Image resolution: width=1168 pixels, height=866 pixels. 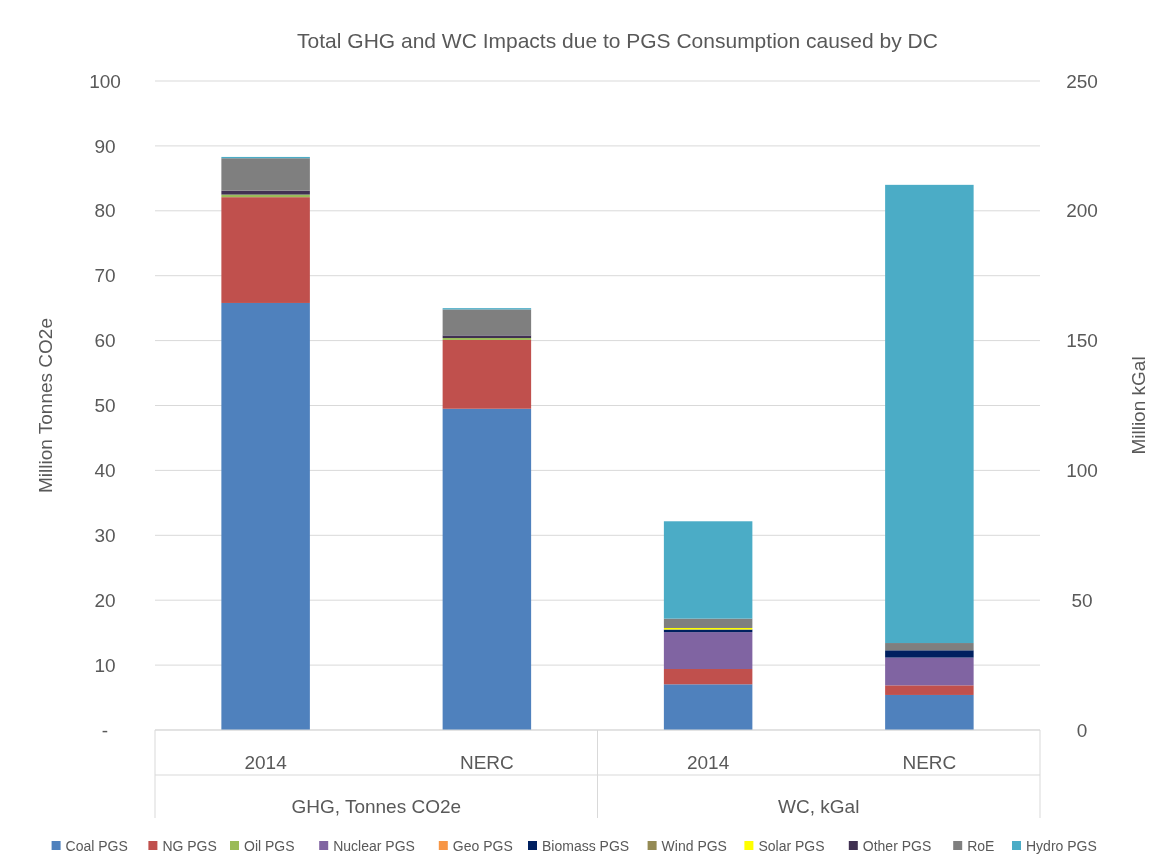 I want to click on legend-label: RoE, so click(x=981, y=845).